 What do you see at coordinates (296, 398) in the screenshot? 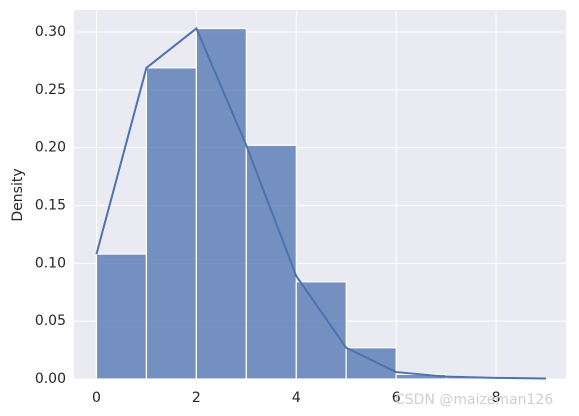
I see `x-tick-label: 4` at bounding box center [296, 398].